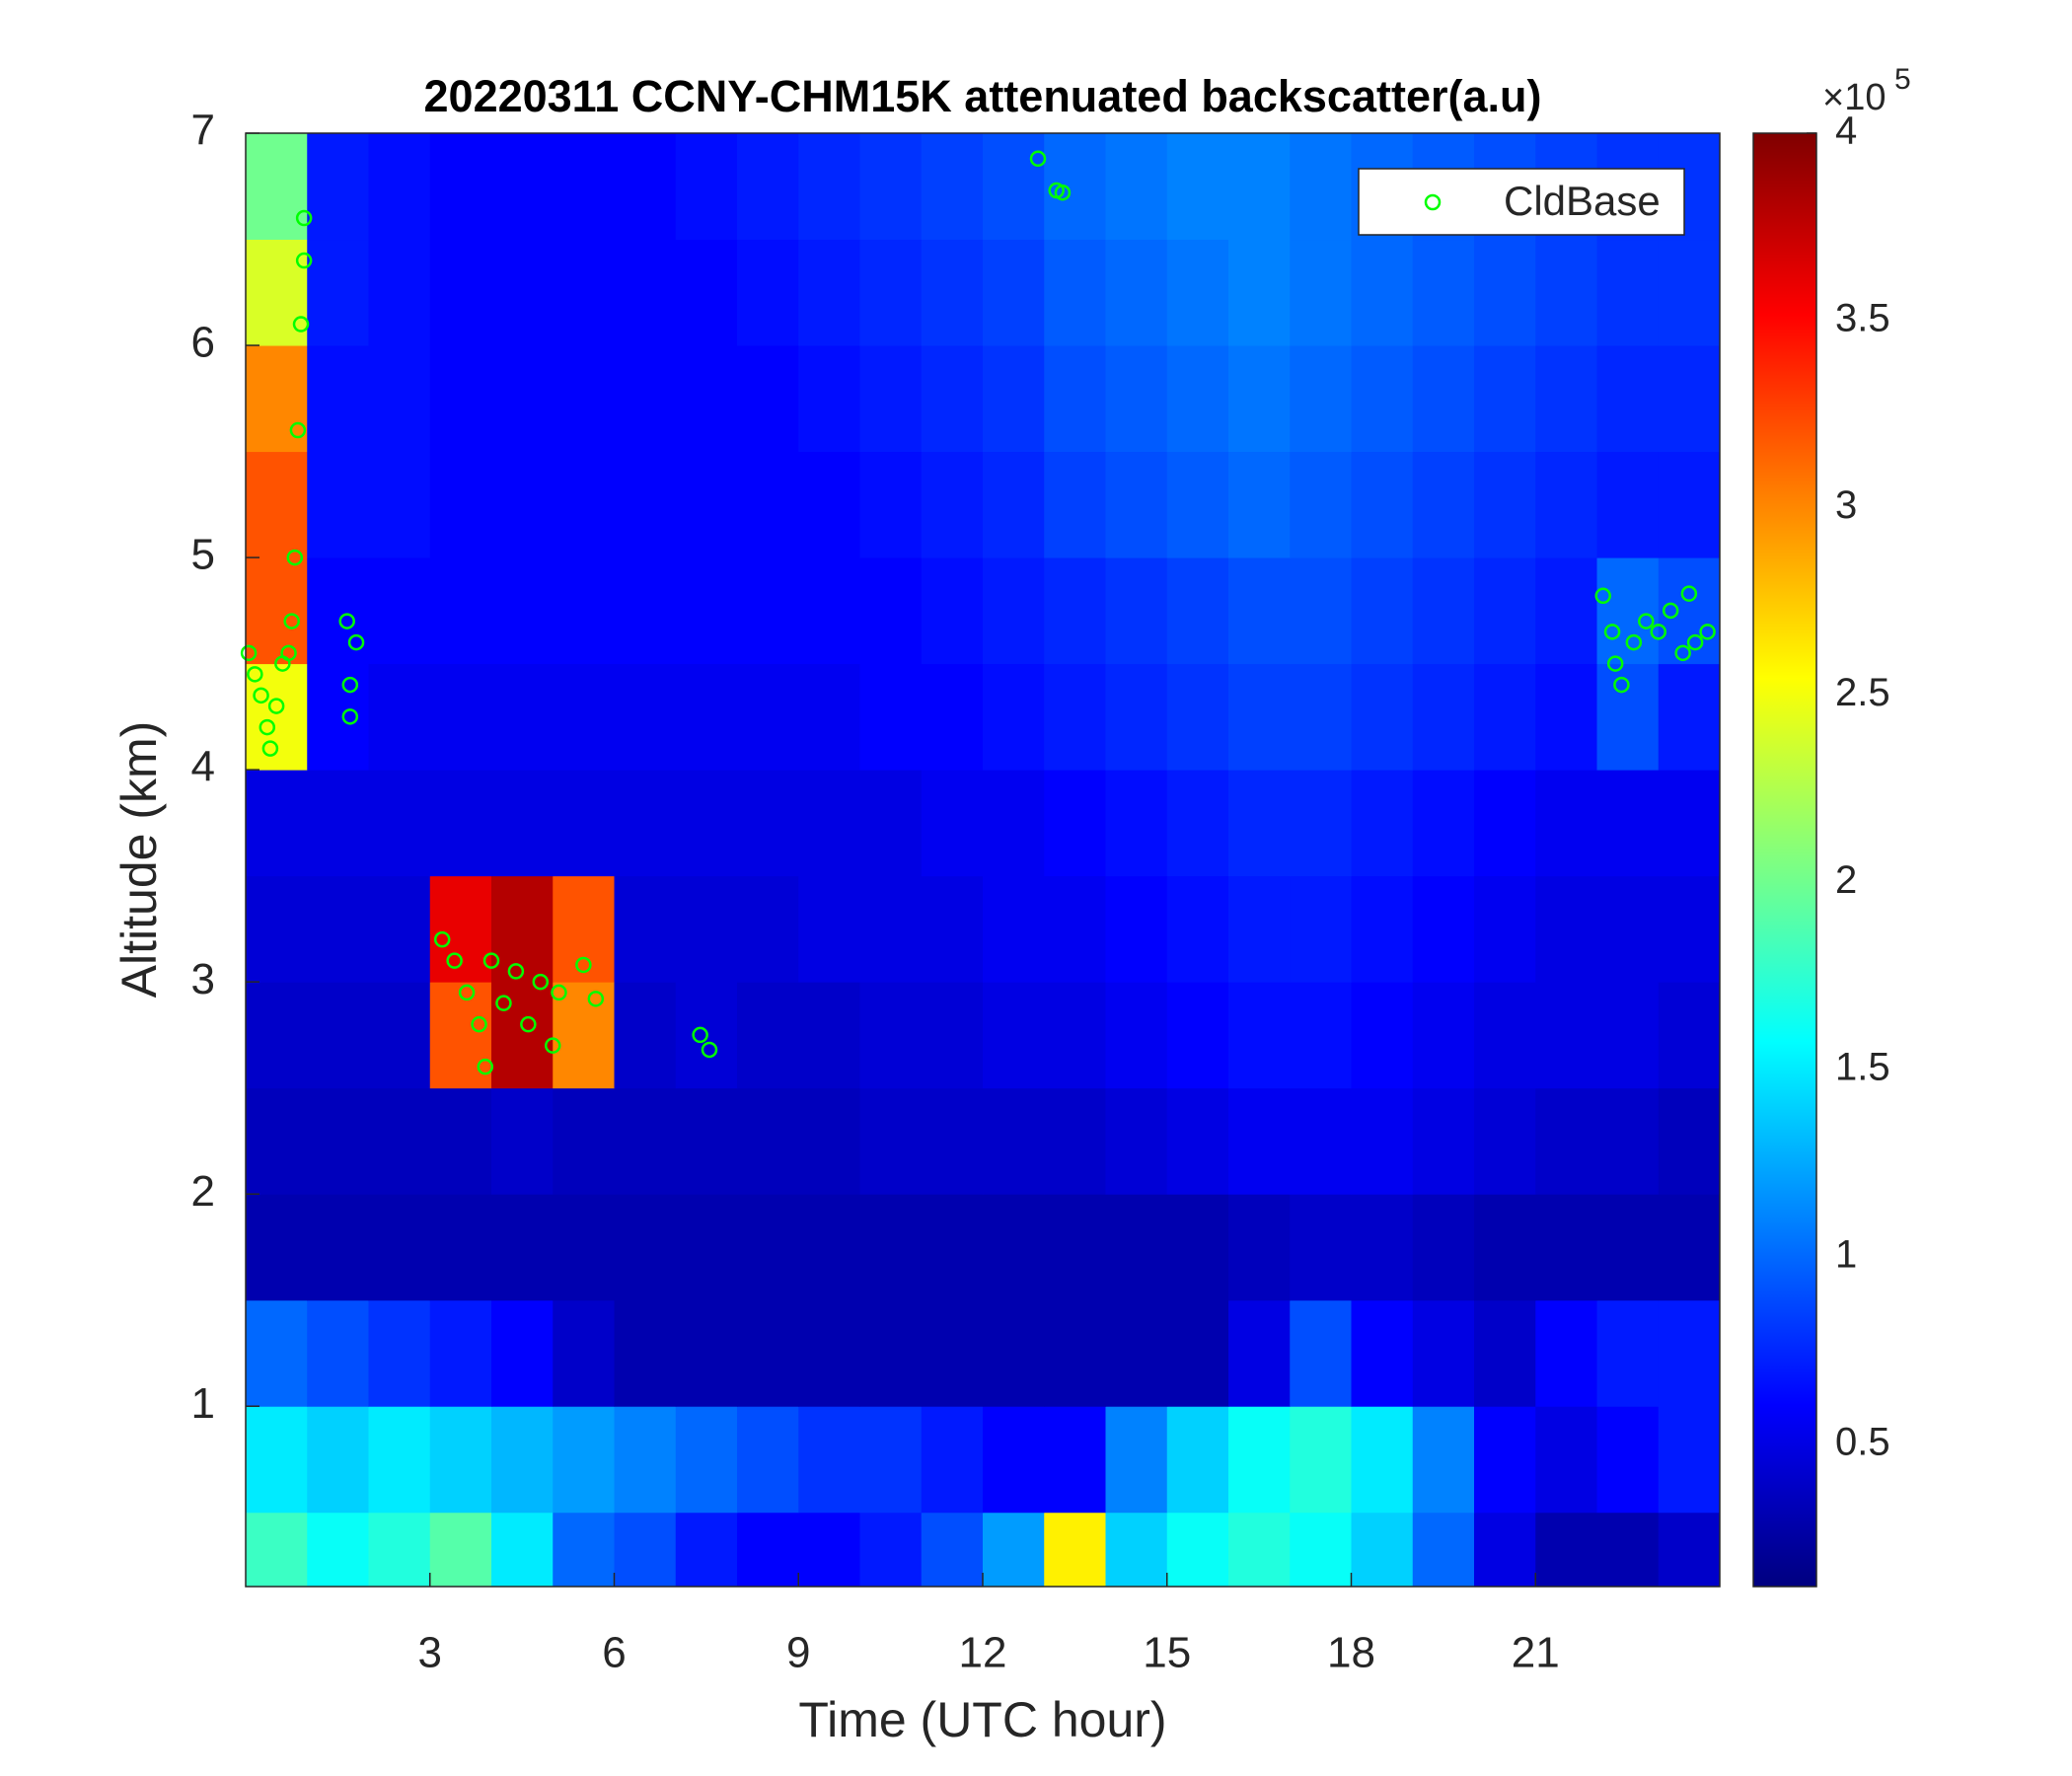 Image resolution: width=2072 pixels, height=1776 pixels. What do you see at coordinates (982, 1720) in the screenshot?
I see `x-axis-label: Time (UTC hour)` at bounding box center [982, 1720].